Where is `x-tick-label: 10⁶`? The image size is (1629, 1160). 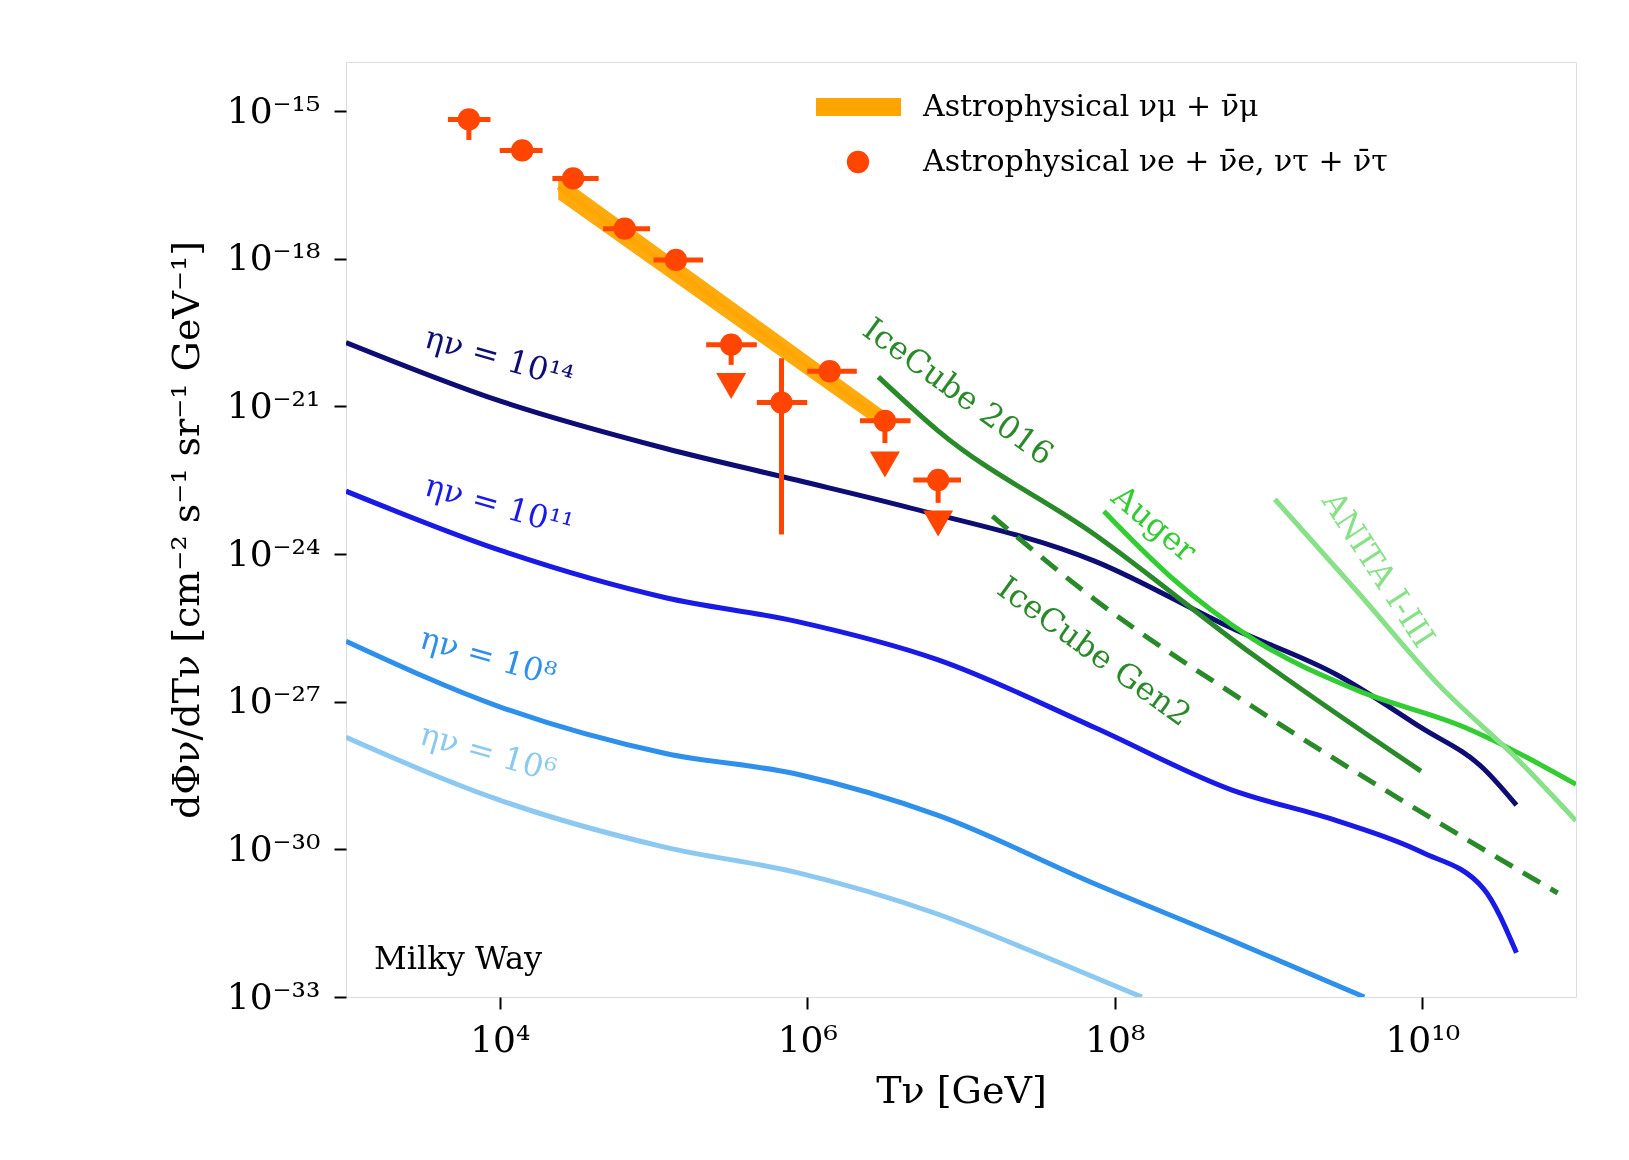
x-tick-label: 10⁶ is located at coordinates (807, 1039).